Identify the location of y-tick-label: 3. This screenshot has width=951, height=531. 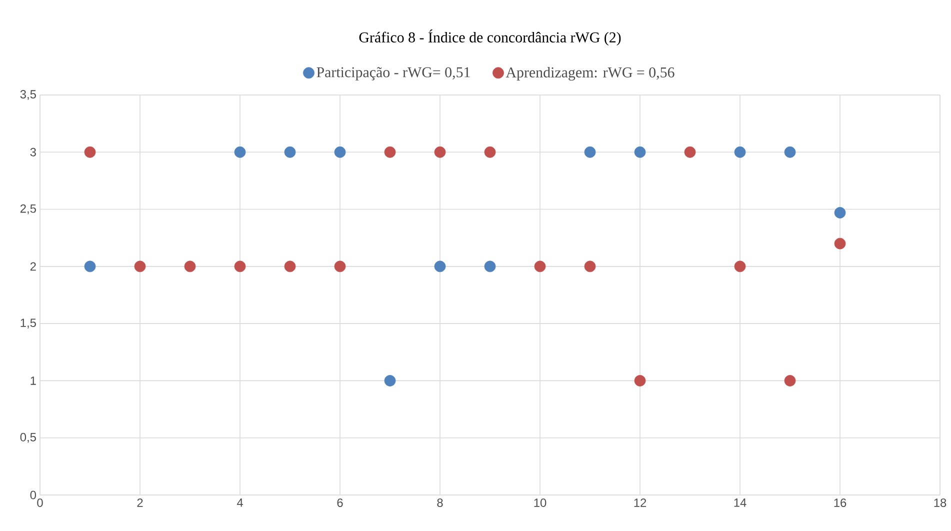
(33, 152).